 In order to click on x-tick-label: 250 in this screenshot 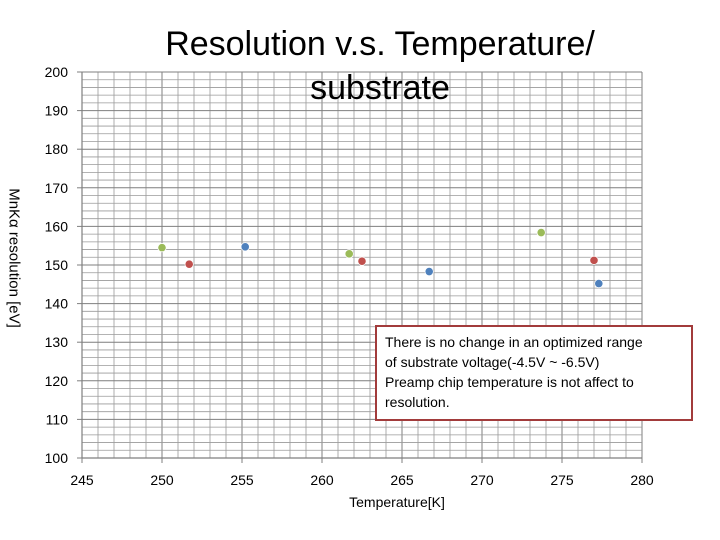, I will do `click(162, 480)`.